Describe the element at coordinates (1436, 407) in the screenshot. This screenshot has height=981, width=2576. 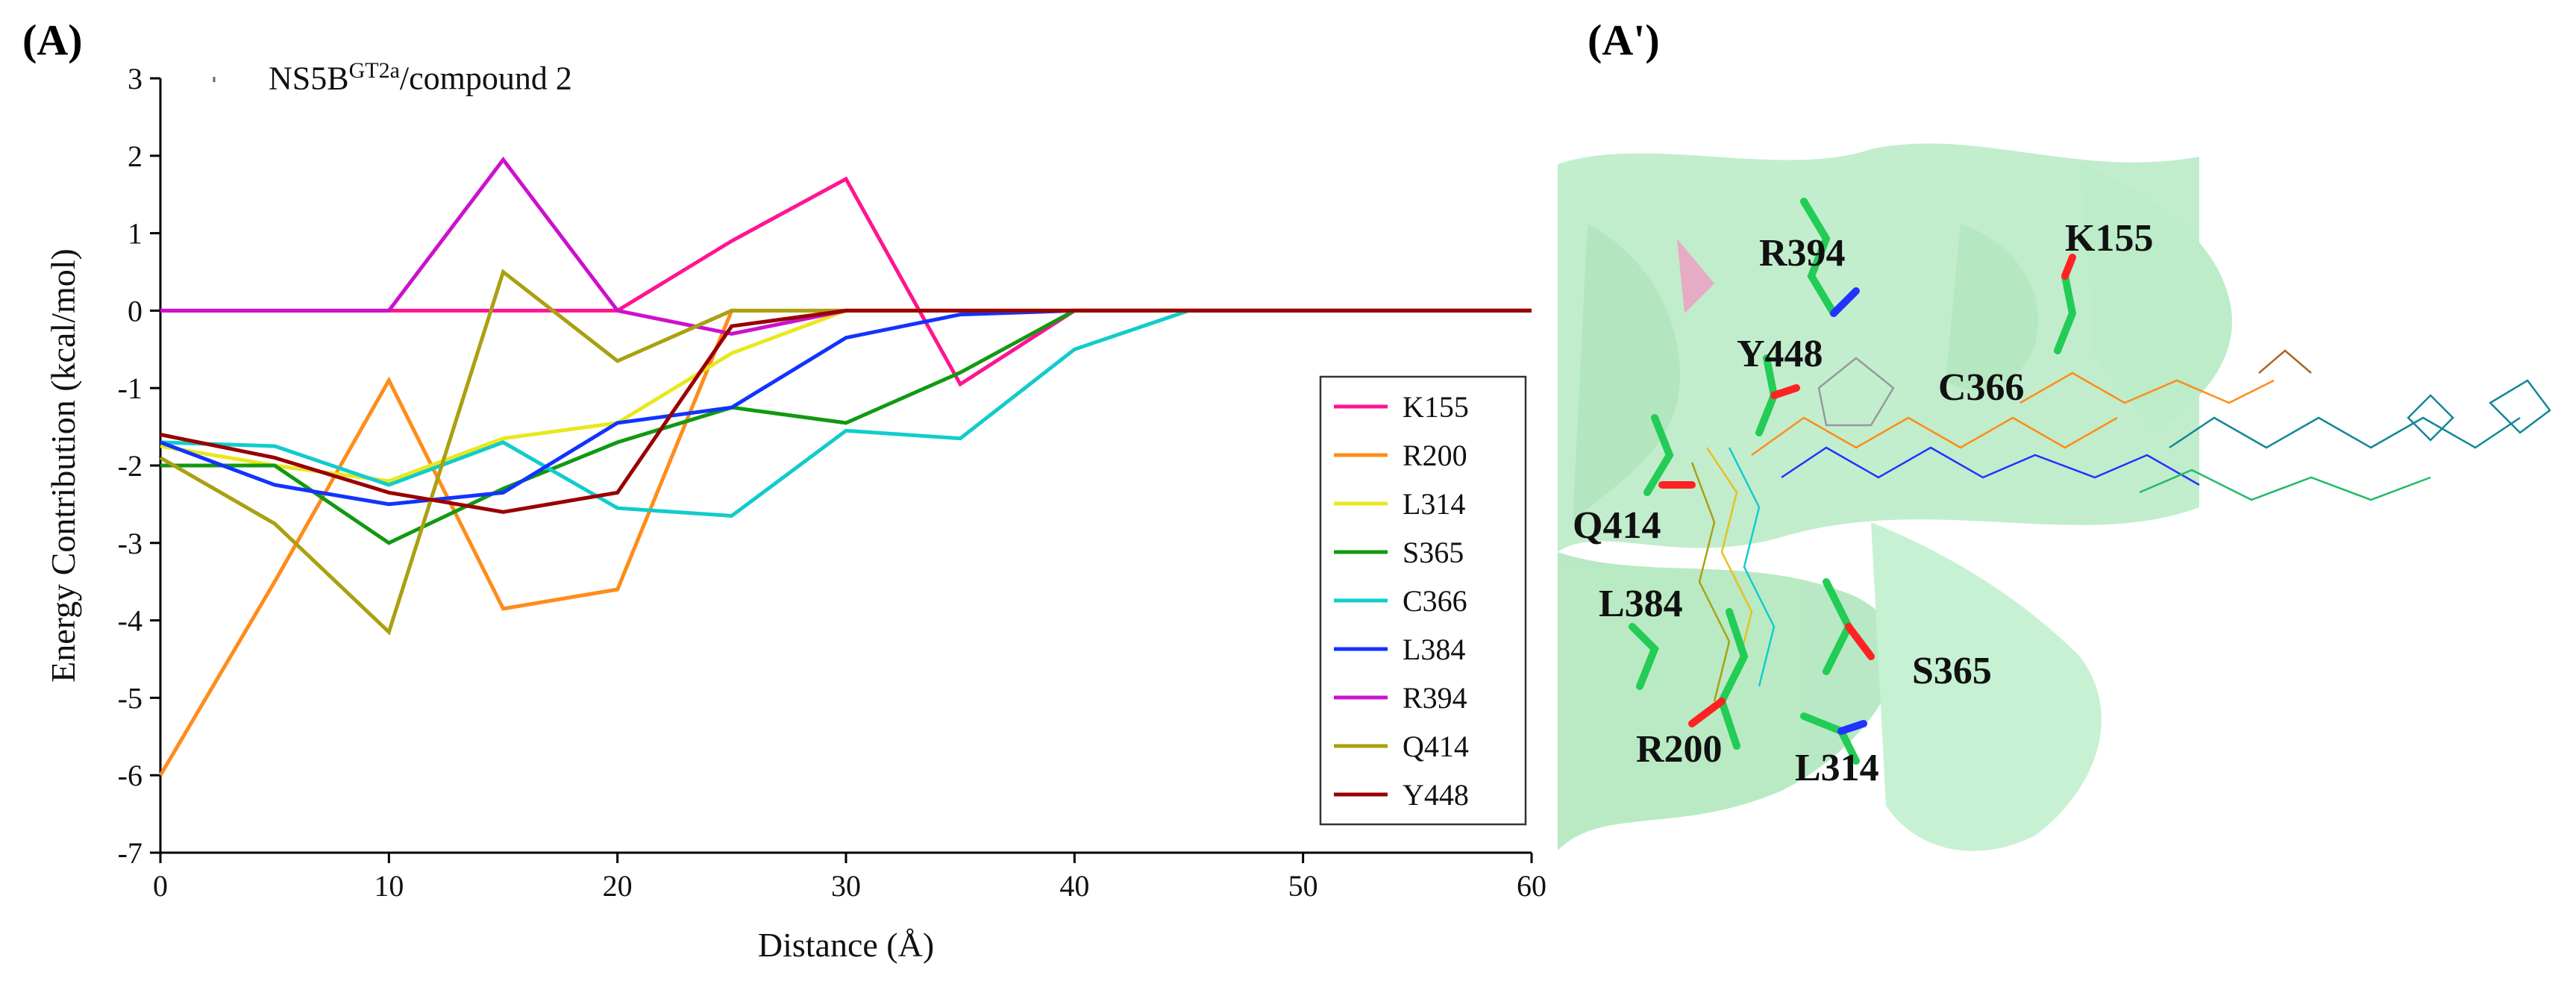
I see `legend-label-k155: K155` at that location.